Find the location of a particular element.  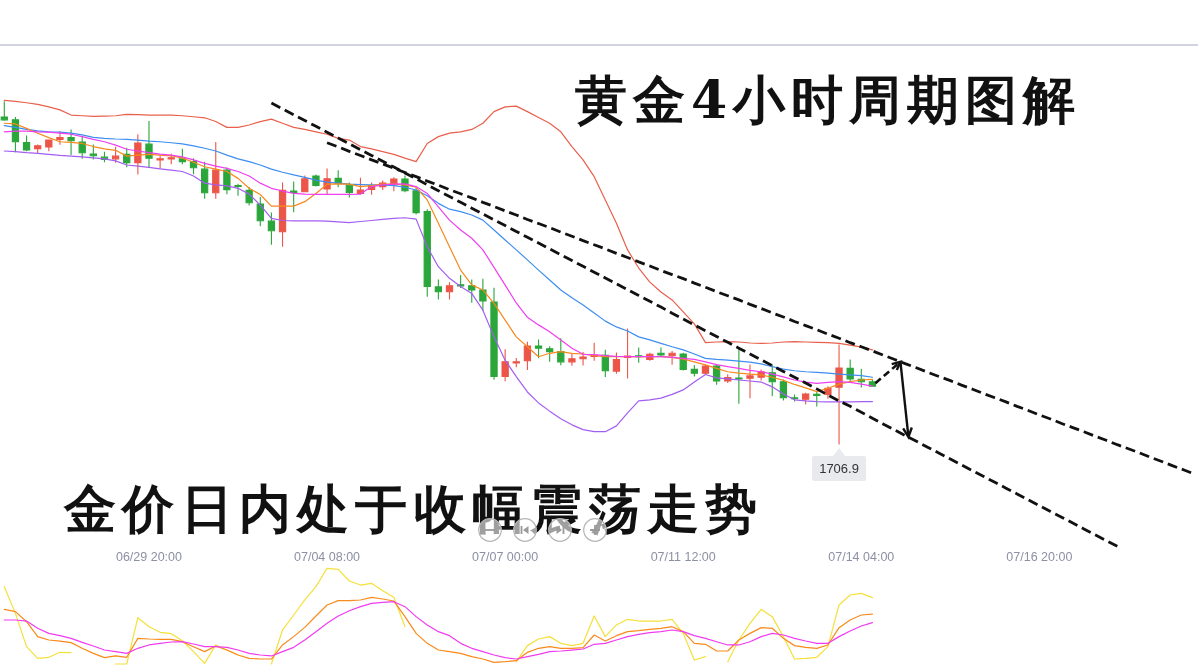

chart-title: 黄金4小时周期图解 is located at coordinates (828, 99).